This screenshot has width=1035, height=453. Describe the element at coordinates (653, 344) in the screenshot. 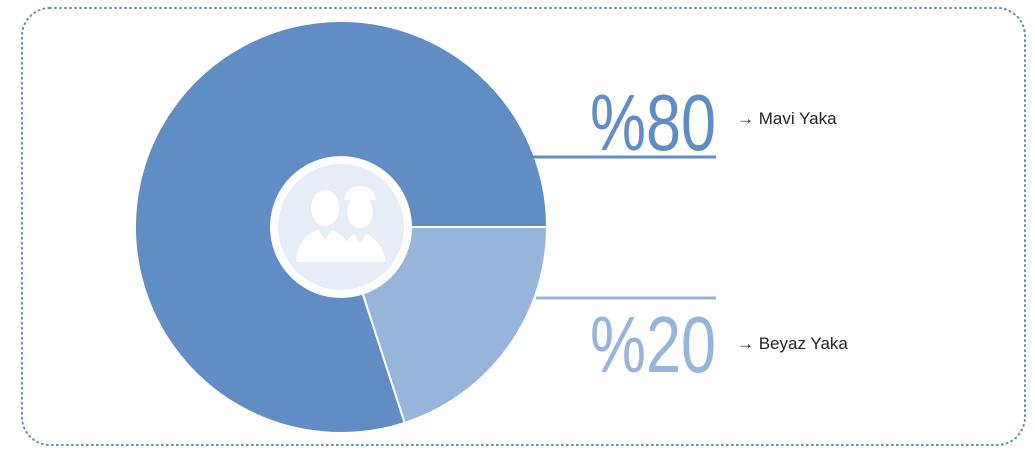

I see `value-label: %20` at that location.